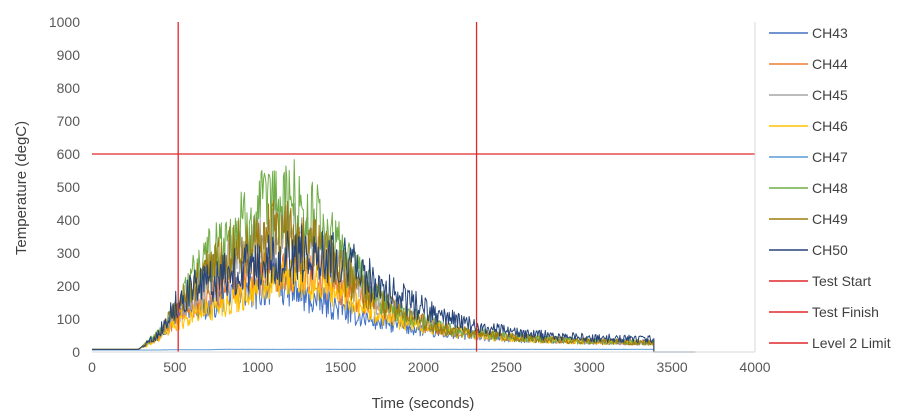 Image resolution: width=910 pixels, height=416 pixels. What do you see at coordinates (373, 307) in the screenshot?
I see `series-line-ch43` at bounding box center [373, 307].